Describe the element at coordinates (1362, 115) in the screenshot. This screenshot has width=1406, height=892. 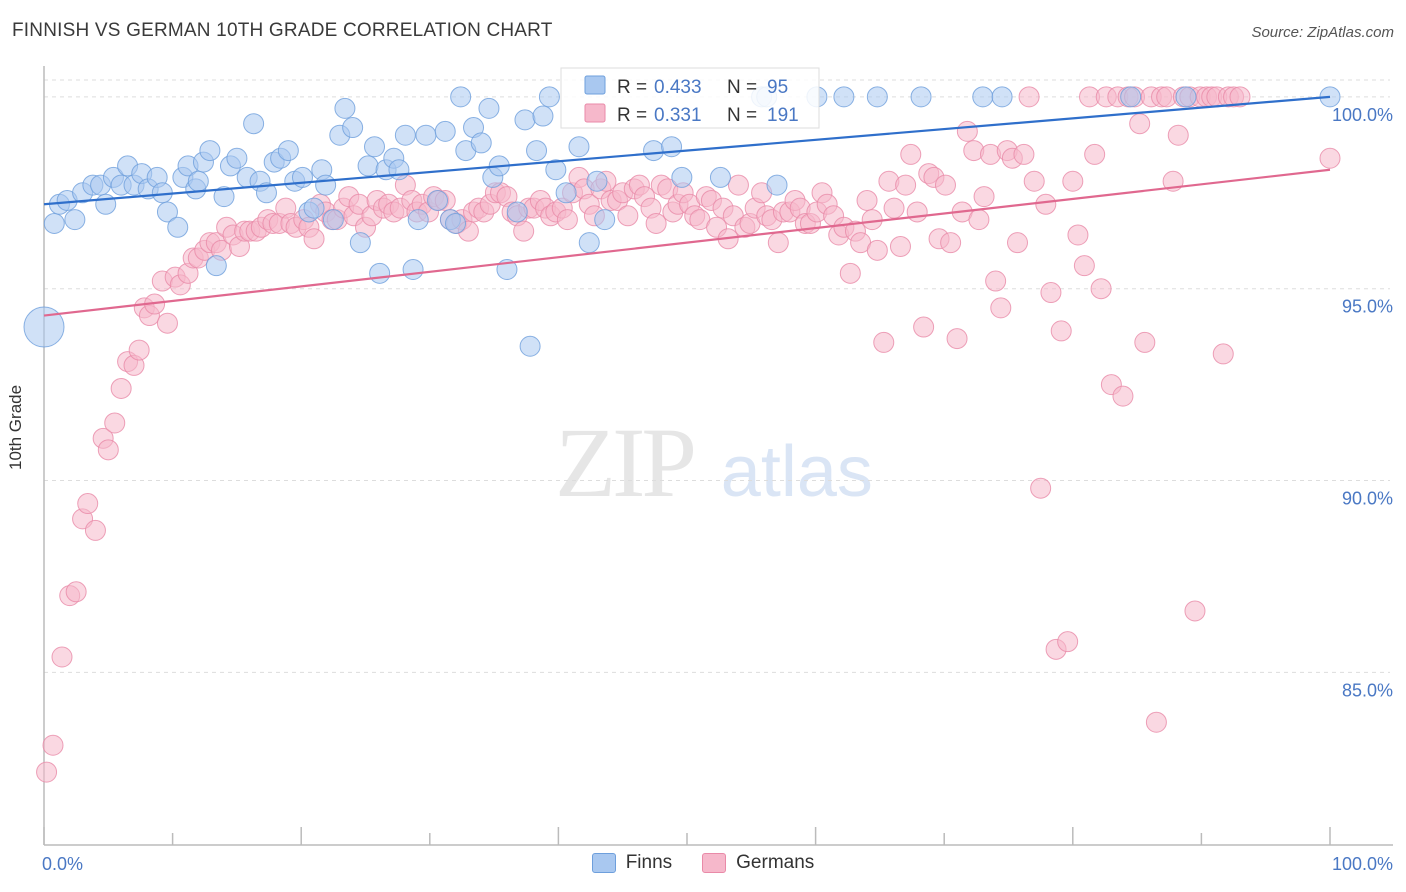
I see `y-tick-label: 100.0%` at that location.